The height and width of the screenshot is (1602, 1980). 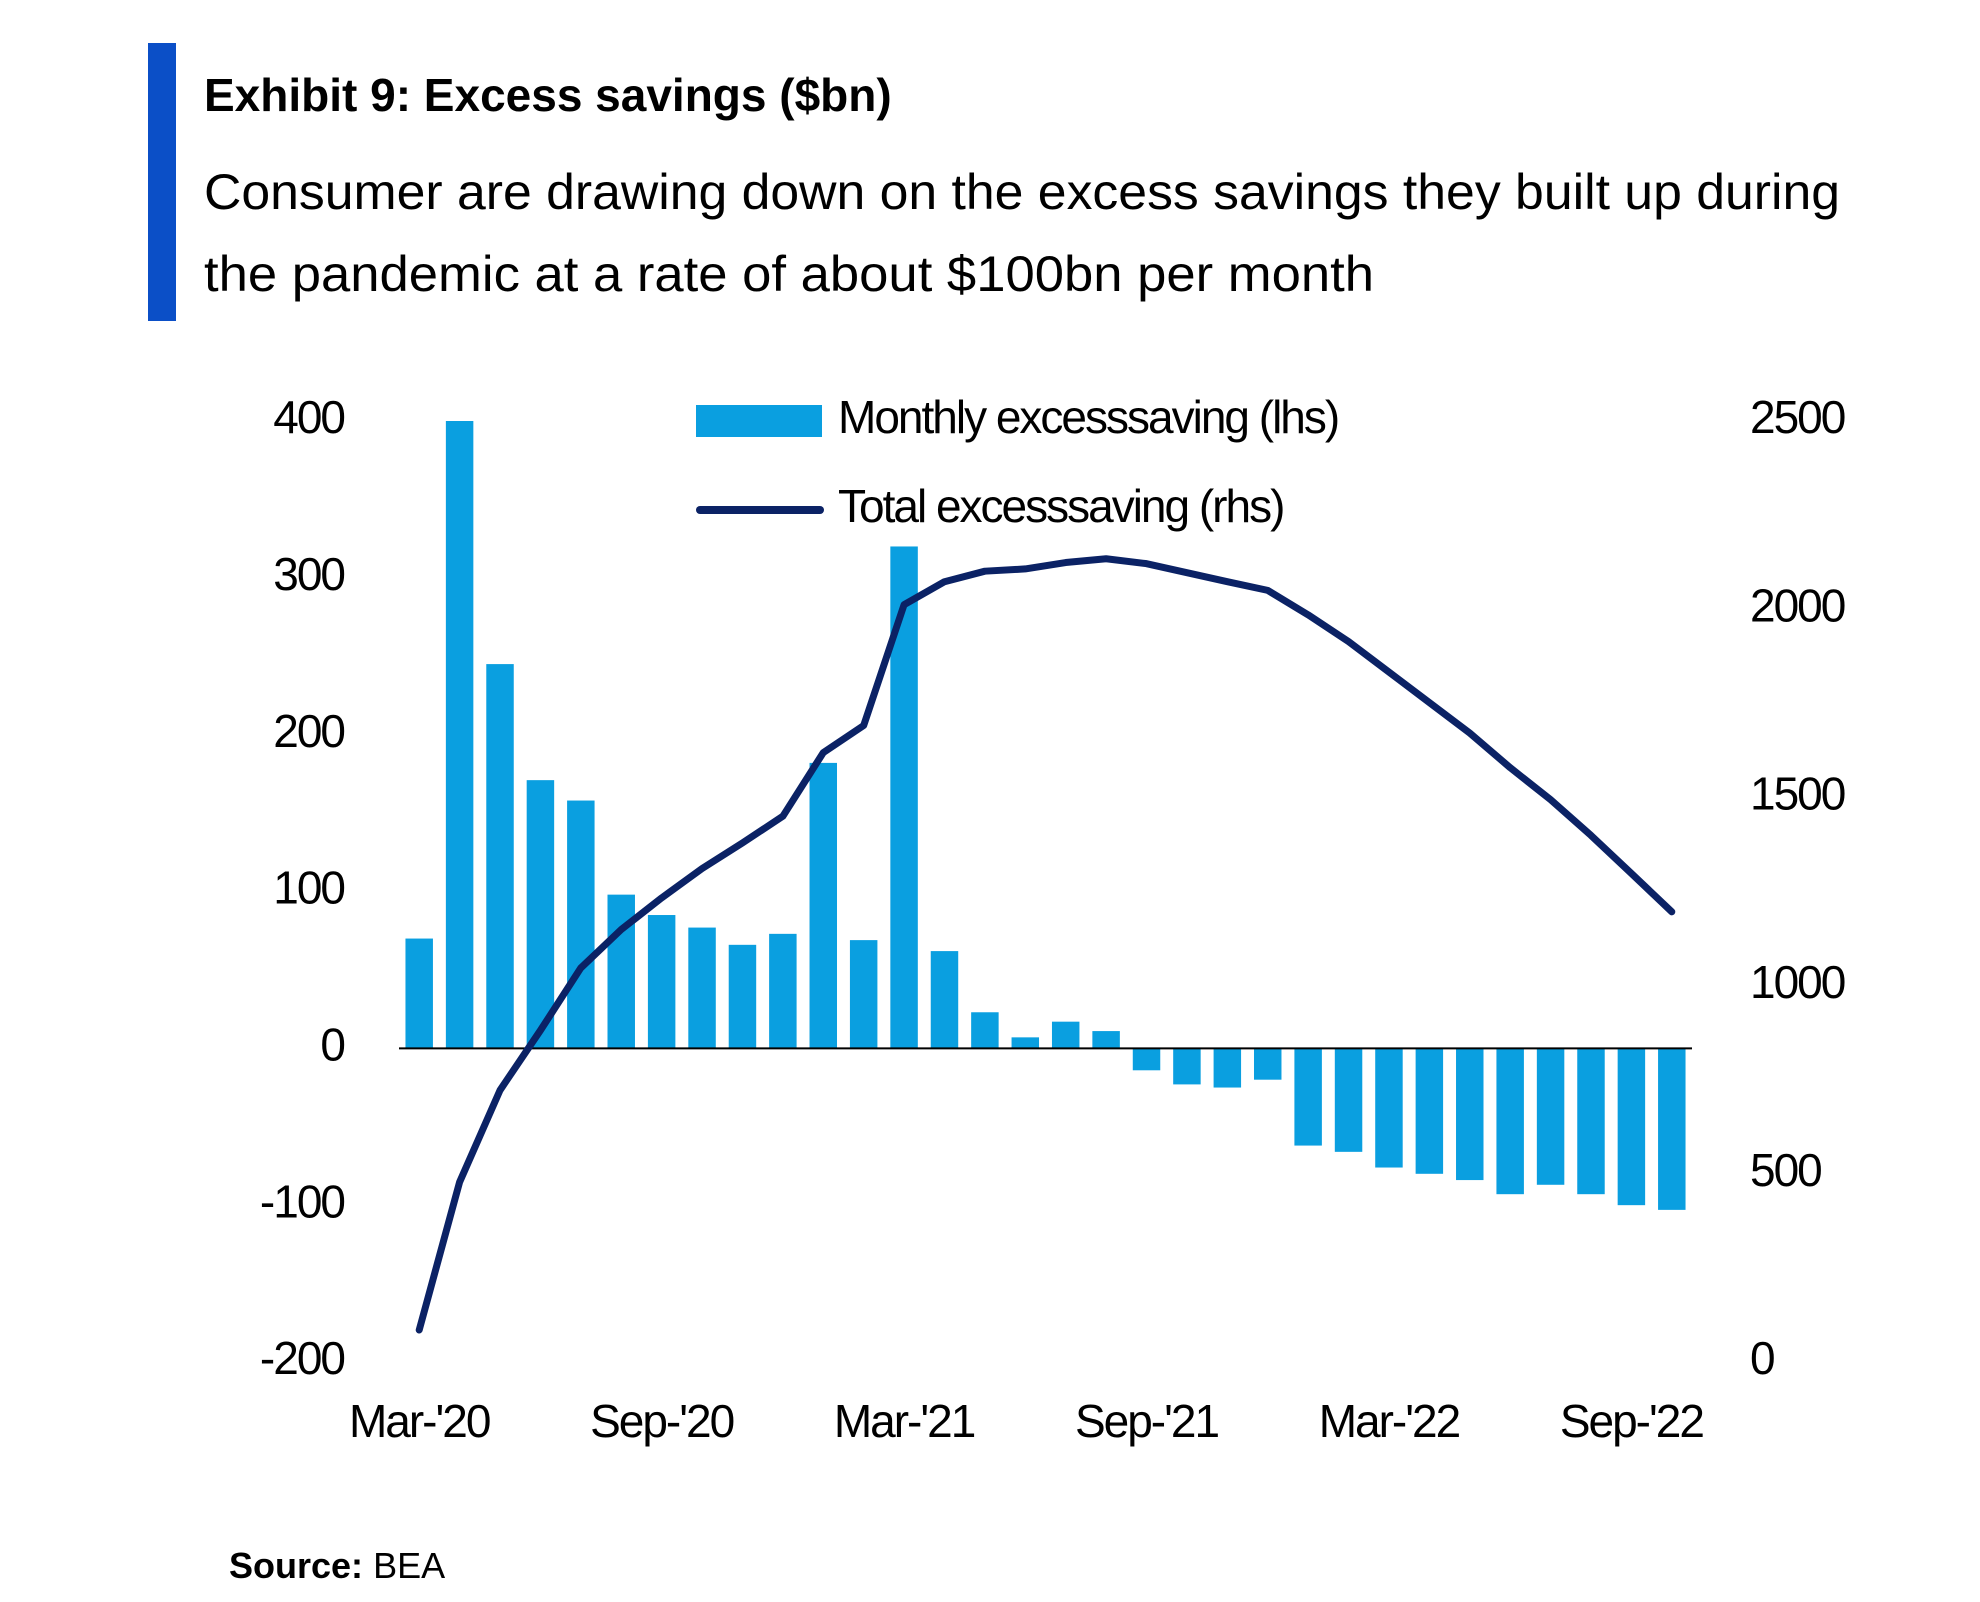 What do you see at coordinates (308, 574) in the screenshot?
I see `y-tick-label: 300` at bounding box center [308, 574].